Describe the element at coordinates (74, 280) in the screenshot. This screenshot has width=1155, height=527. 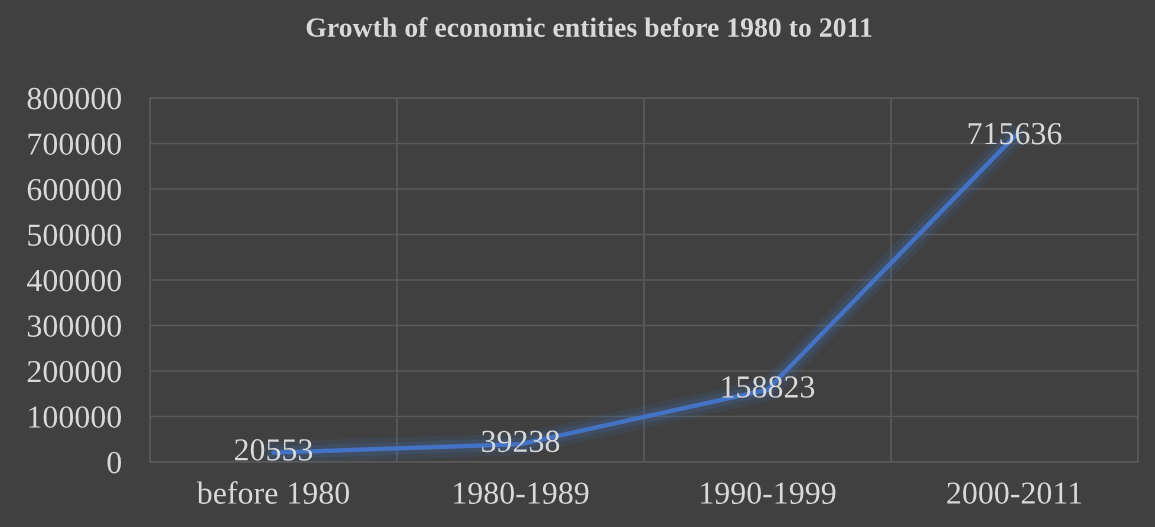
I see `y-tick-label: 400000` at that location.